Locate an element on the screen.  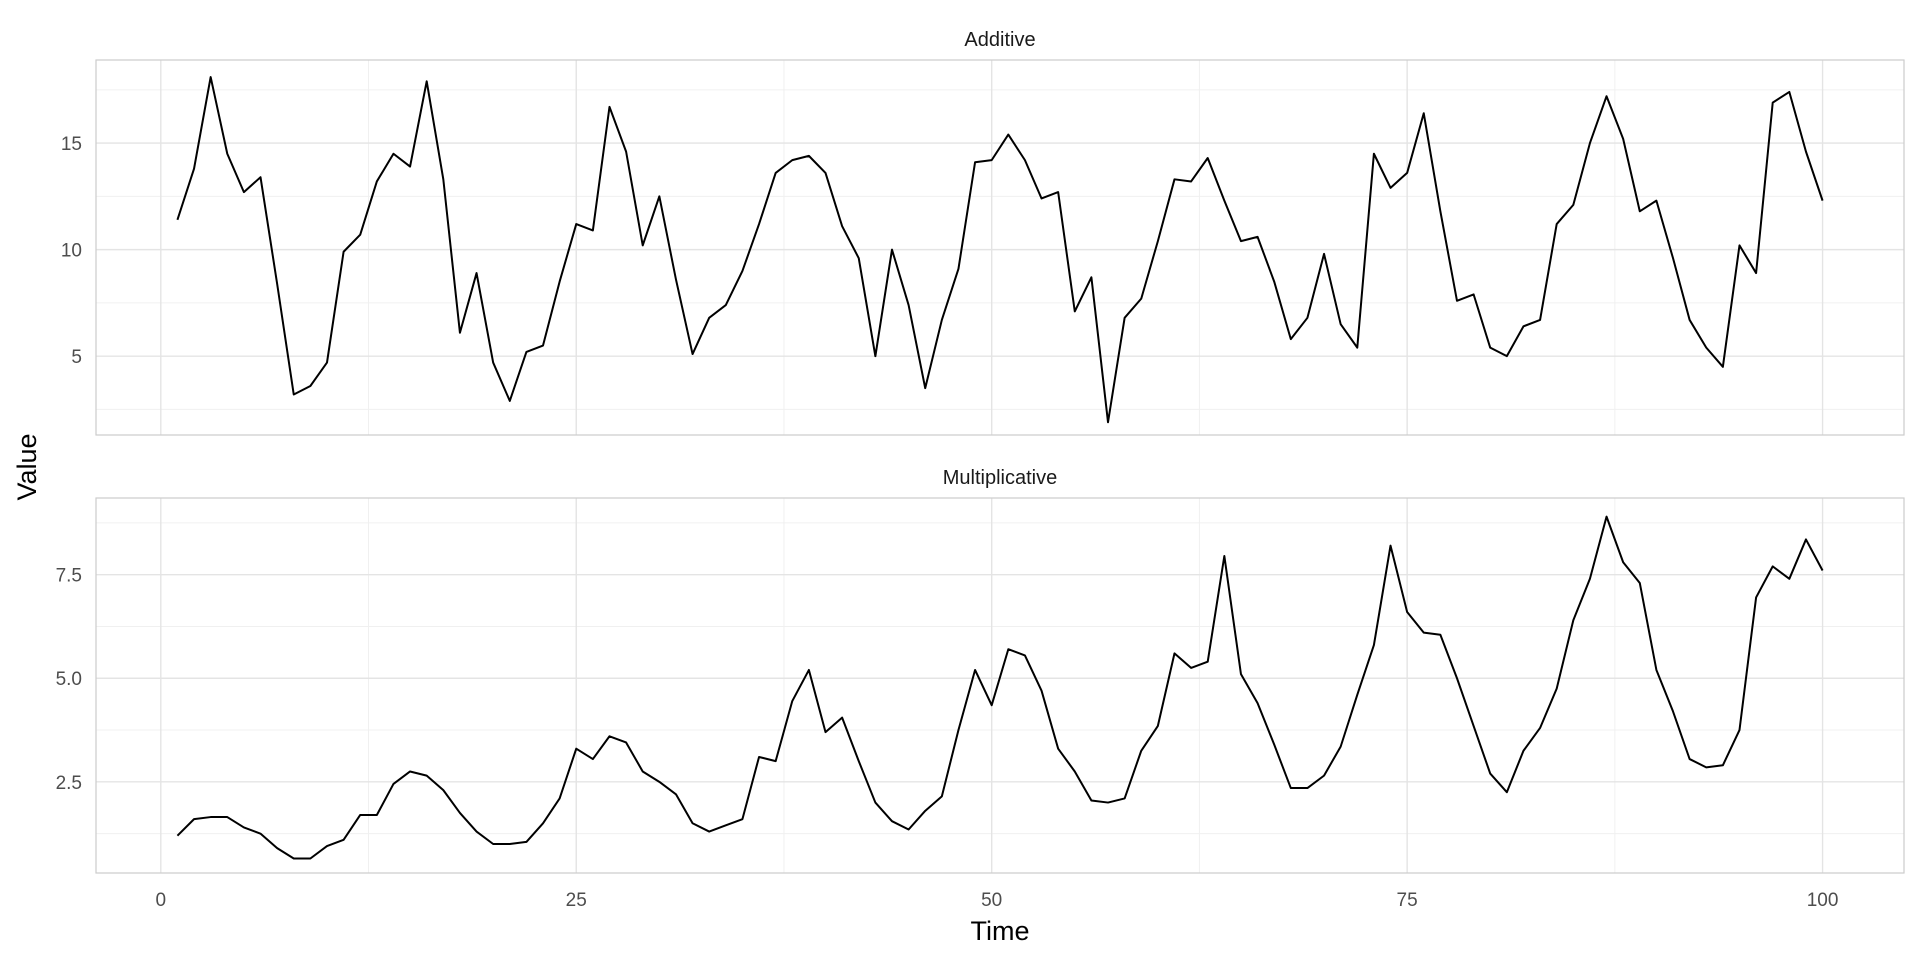
y-tick-label: 7.5 is located at coordinates (69, 576).